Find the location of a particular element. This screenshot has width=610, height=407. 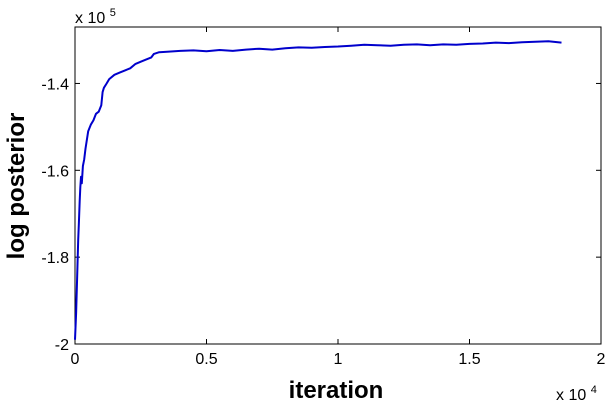

x-tick-label: 0 is located at coordinates (75, 359).